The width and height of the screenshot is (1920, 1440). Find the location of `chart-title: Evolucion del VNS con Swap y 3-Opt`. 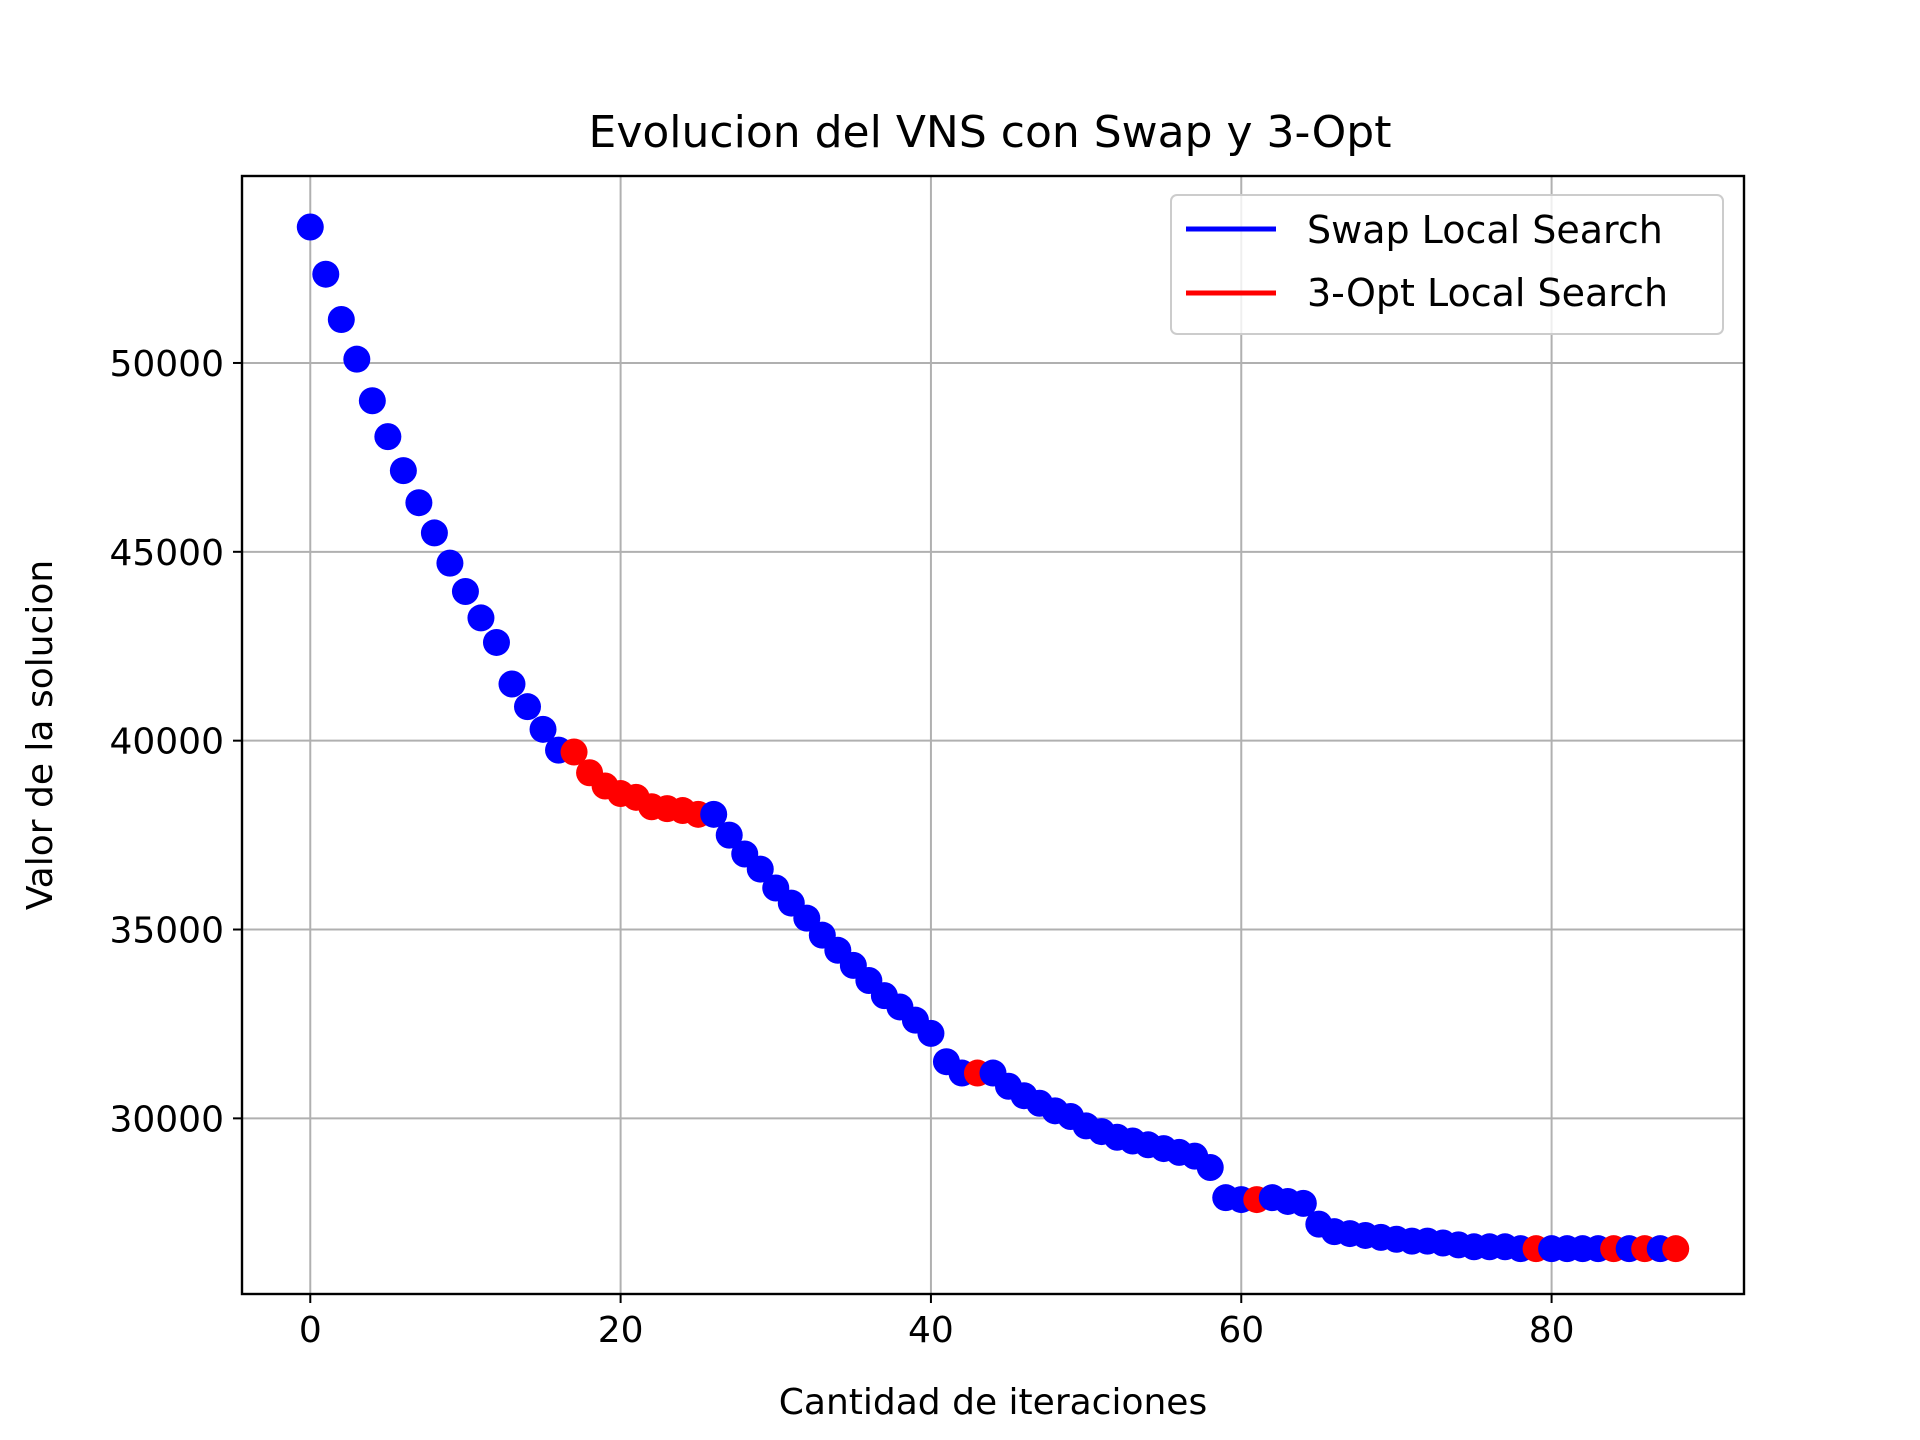

chart-title: Evolucion del VNS con Swap y 3-Opt is located at coordinates (990, 132).